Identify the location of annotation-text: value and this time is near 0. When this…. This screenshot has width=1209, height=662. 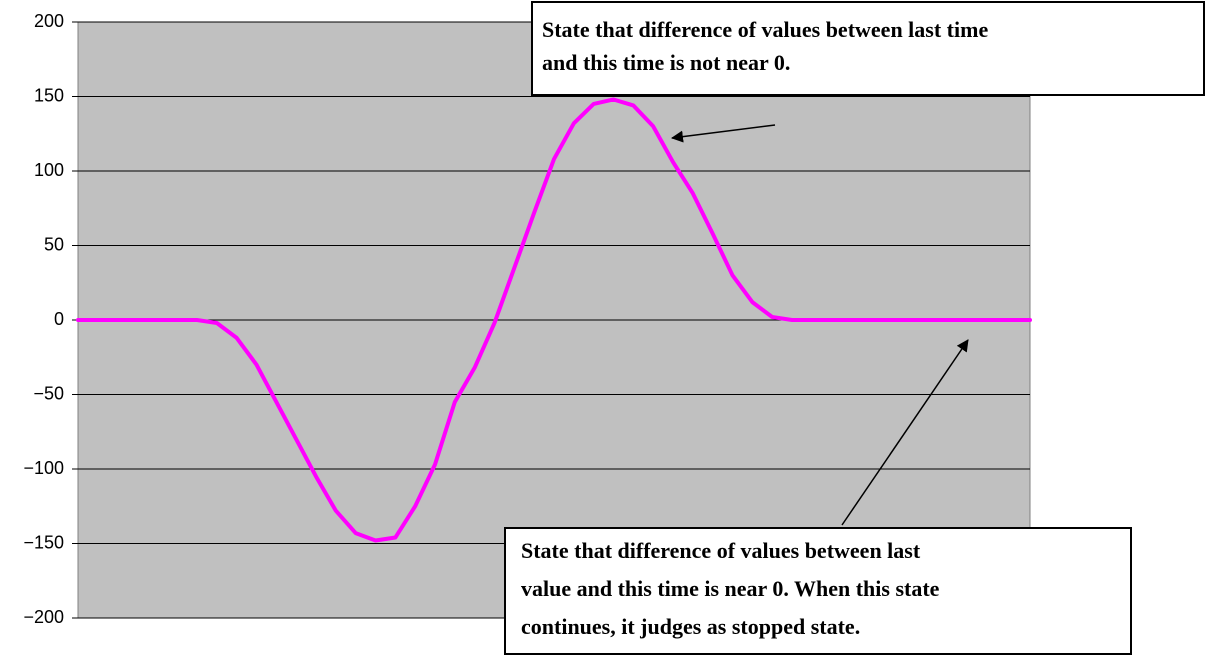
(730, 588).